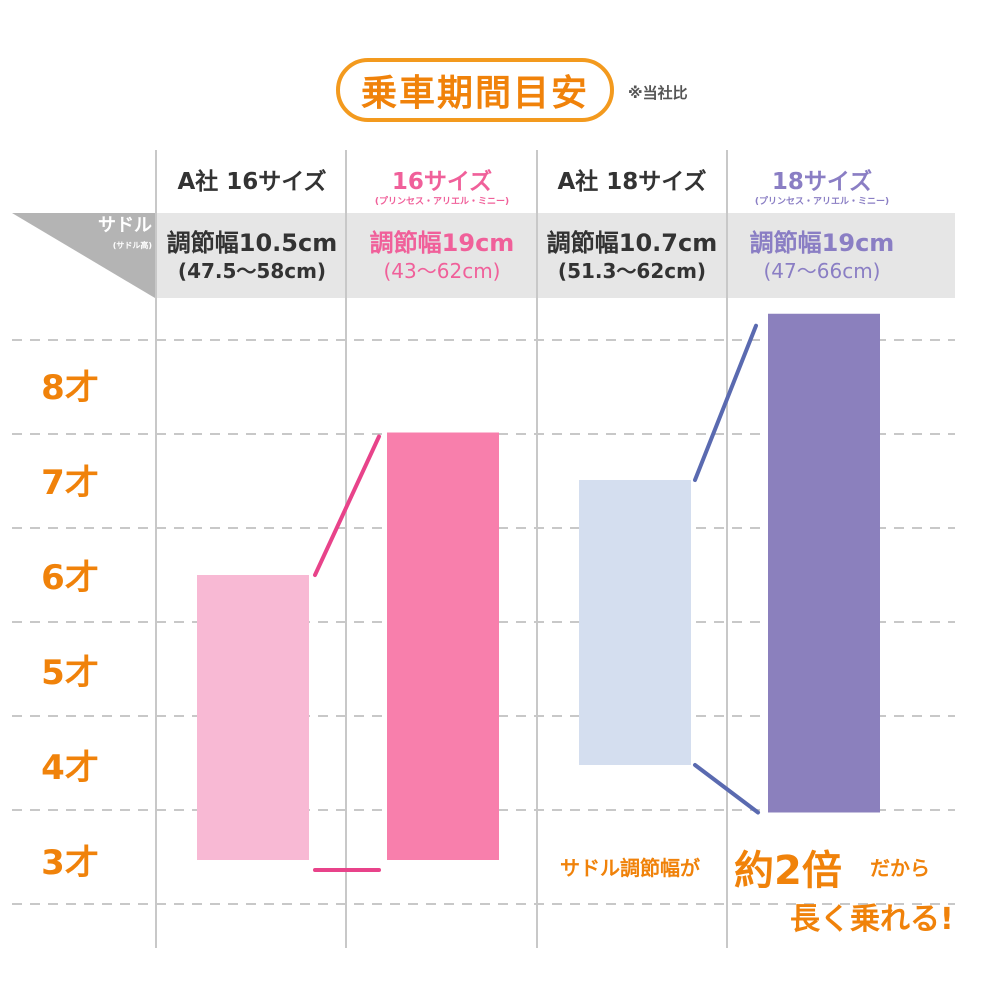  What do you see at coordinates (83, 255) in the screenshot?
I see `corner-triangle` at bounding box center [83, 255].